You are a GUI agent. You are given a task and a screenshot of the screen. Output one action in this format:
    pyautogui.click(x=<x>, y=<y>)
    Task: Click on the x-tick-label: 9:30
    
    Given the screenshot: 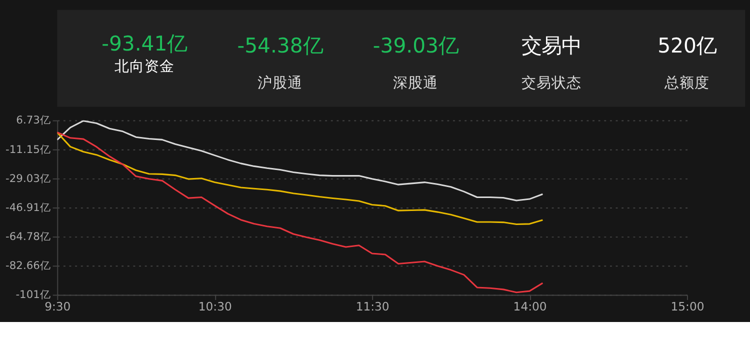 What is the action you would take?
    pyautogui.click(x=57, y=307)
    